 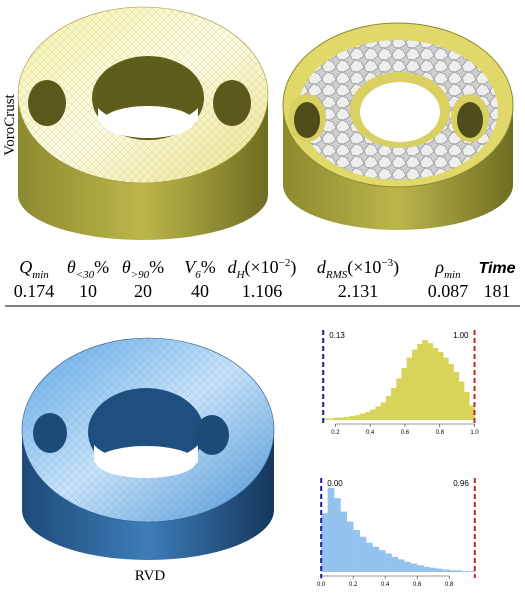 I want to click on header-part: Time, so click(x=496, y=268).